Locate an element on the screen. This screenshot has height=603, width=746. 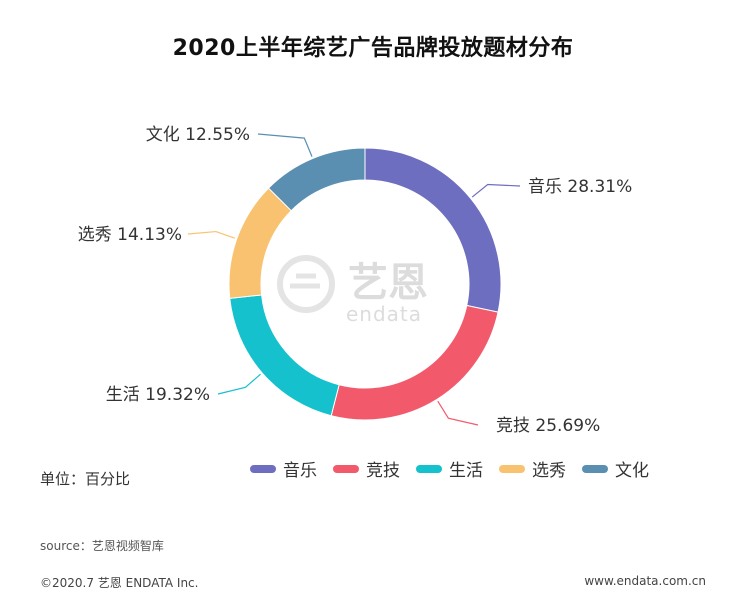
slice-culture is located at coordinates (316, 179).